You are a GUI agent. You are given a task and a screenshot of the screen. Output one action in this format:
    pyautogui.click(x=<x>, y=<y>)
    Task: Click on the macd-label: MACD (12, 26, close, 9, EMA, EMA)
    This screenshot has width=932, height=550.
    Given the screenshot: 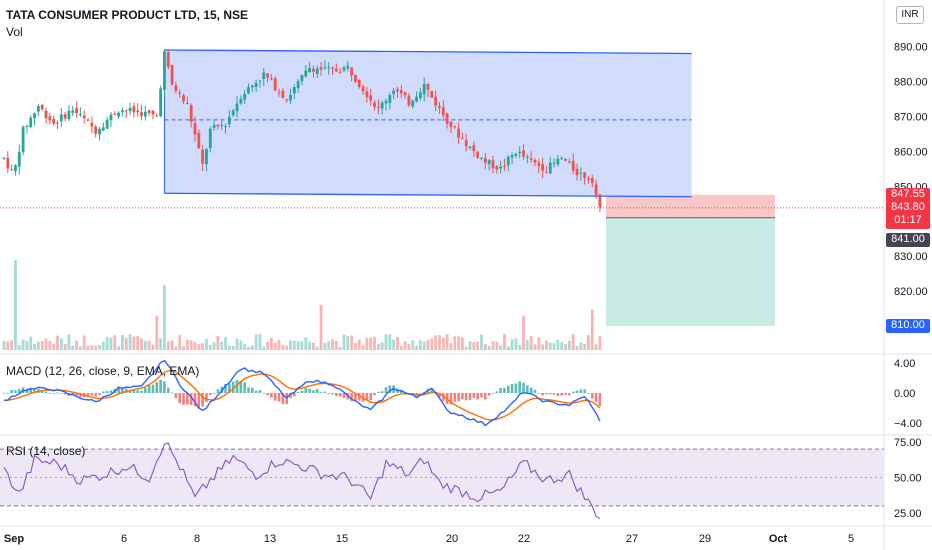 What is the action you would take?
    pyautogui.click(x=103, y=371)
    